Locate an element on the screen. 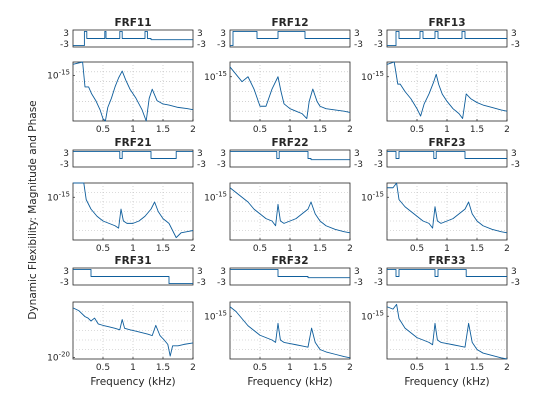 The width and height of the screenshot is (560, 420). panel-title: FRF22 is located at coordinates (289, 143).